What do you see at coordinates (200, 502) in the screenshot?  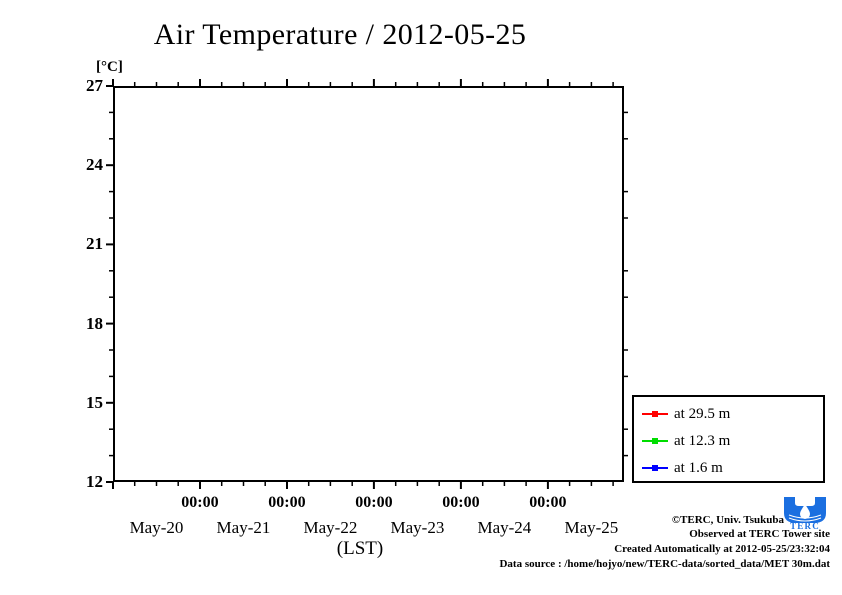 I see `x-time-label-0: 00:00` at bounding box center [200, 502].